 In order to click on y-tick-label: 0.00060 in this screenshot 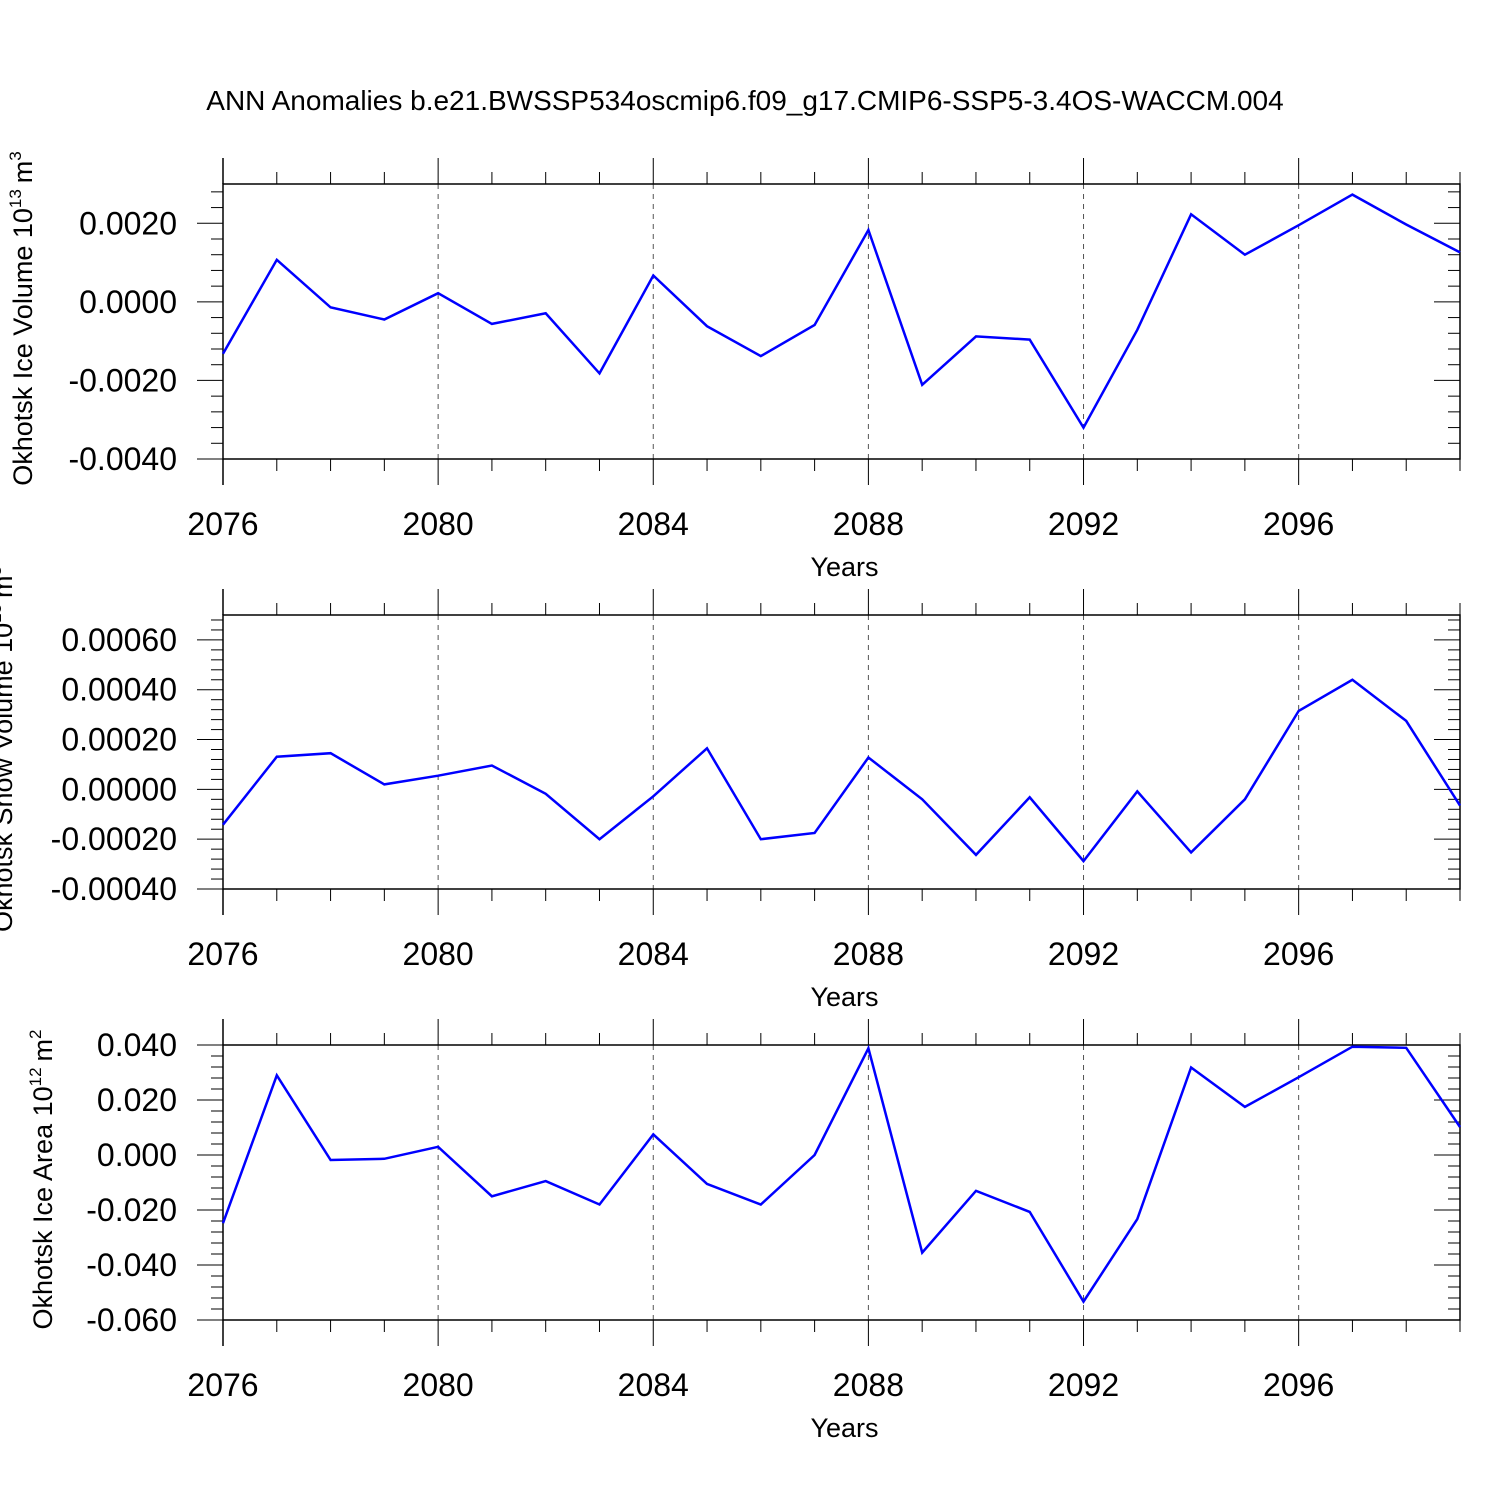, I will do `click(119, 640)`.